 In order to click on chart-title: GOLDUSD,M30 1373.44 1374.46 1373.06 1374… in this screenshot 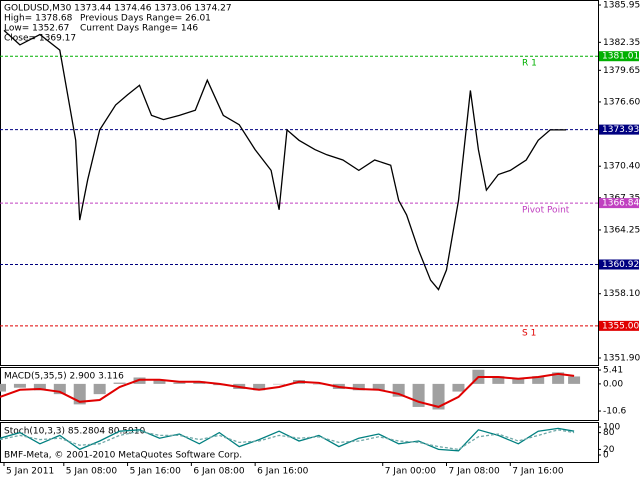, I will do `click(118, 9)`.